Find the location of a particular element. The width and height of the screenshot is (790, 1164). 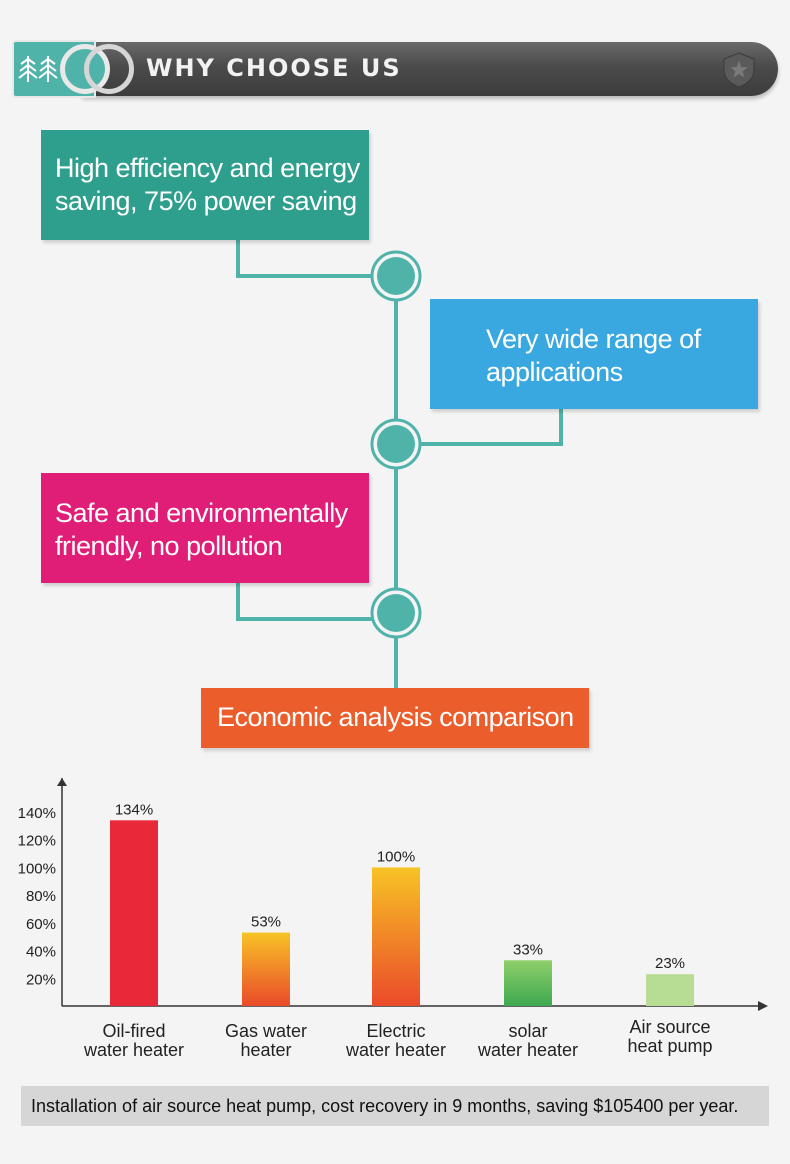

x-category-label: Electric is located at coordinates (395, 1031).